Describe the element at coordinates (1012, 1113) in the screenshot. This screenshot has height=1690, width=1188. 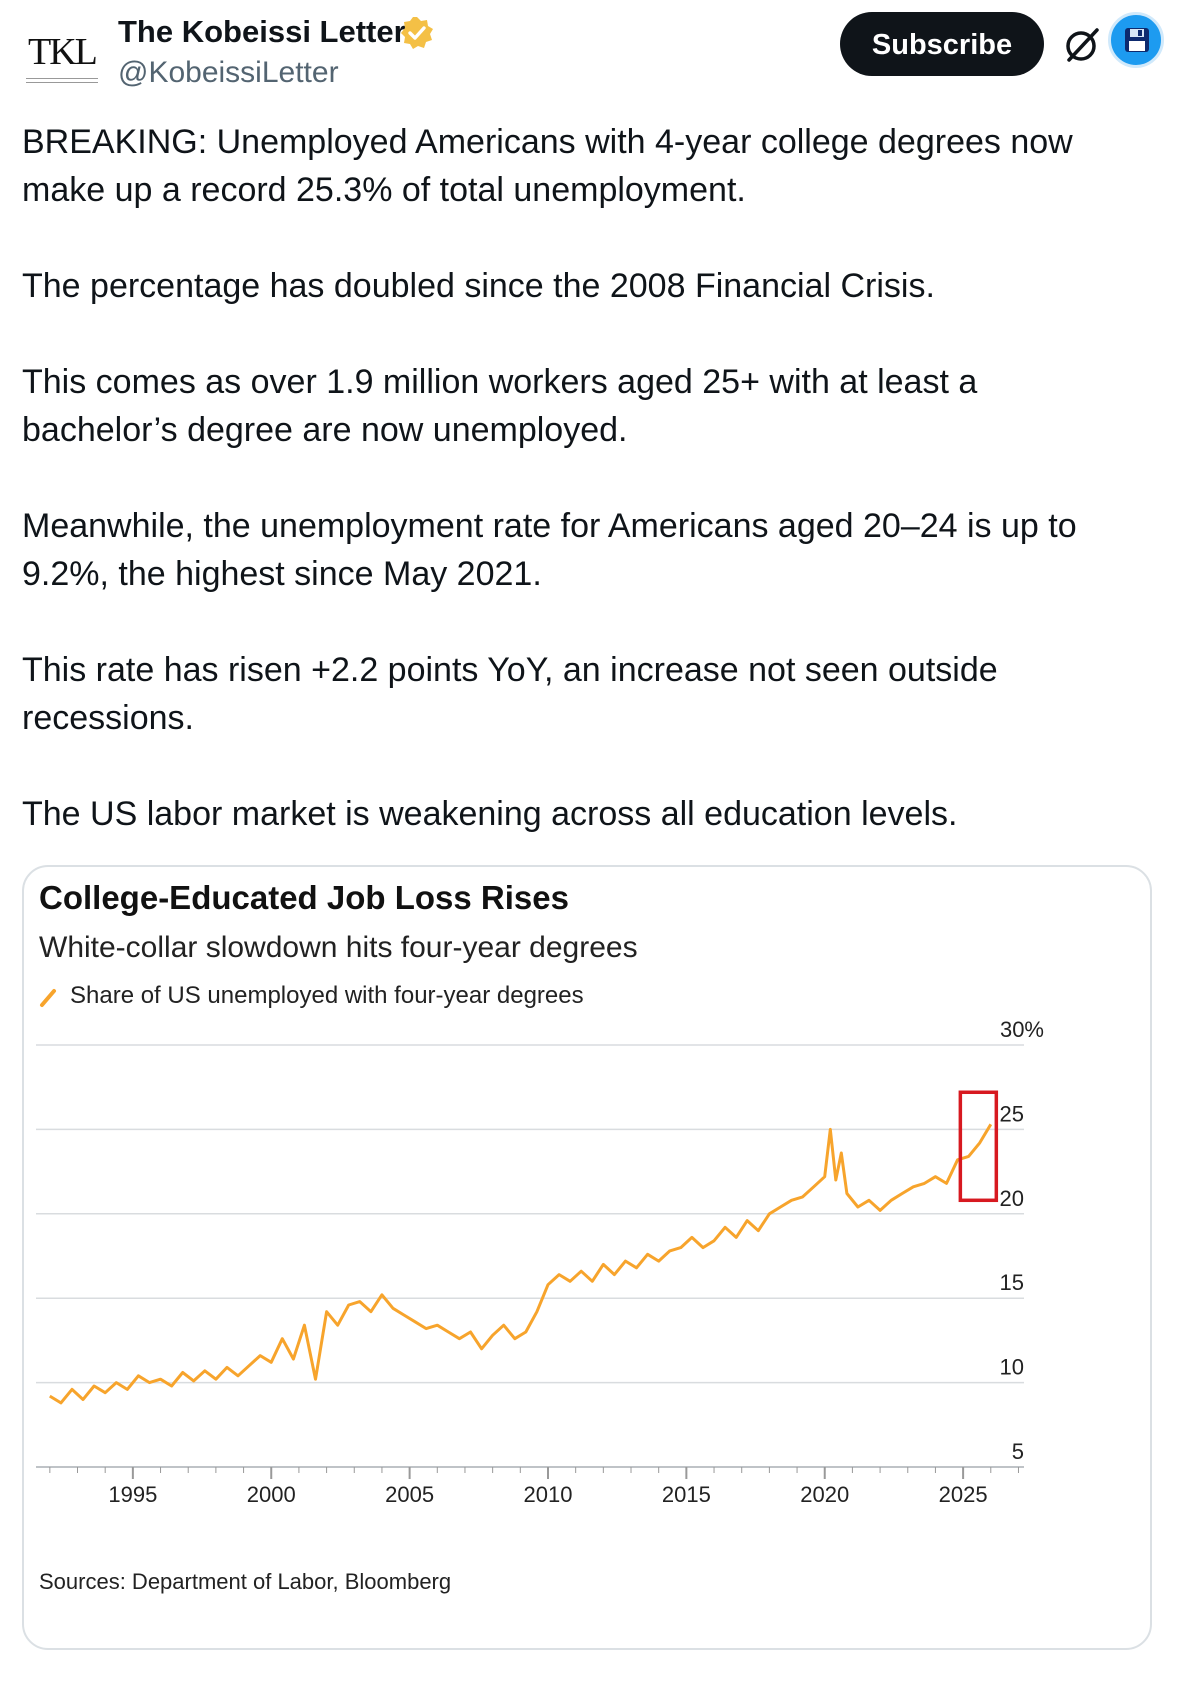
I see `y-tick-label: 25` at that location.